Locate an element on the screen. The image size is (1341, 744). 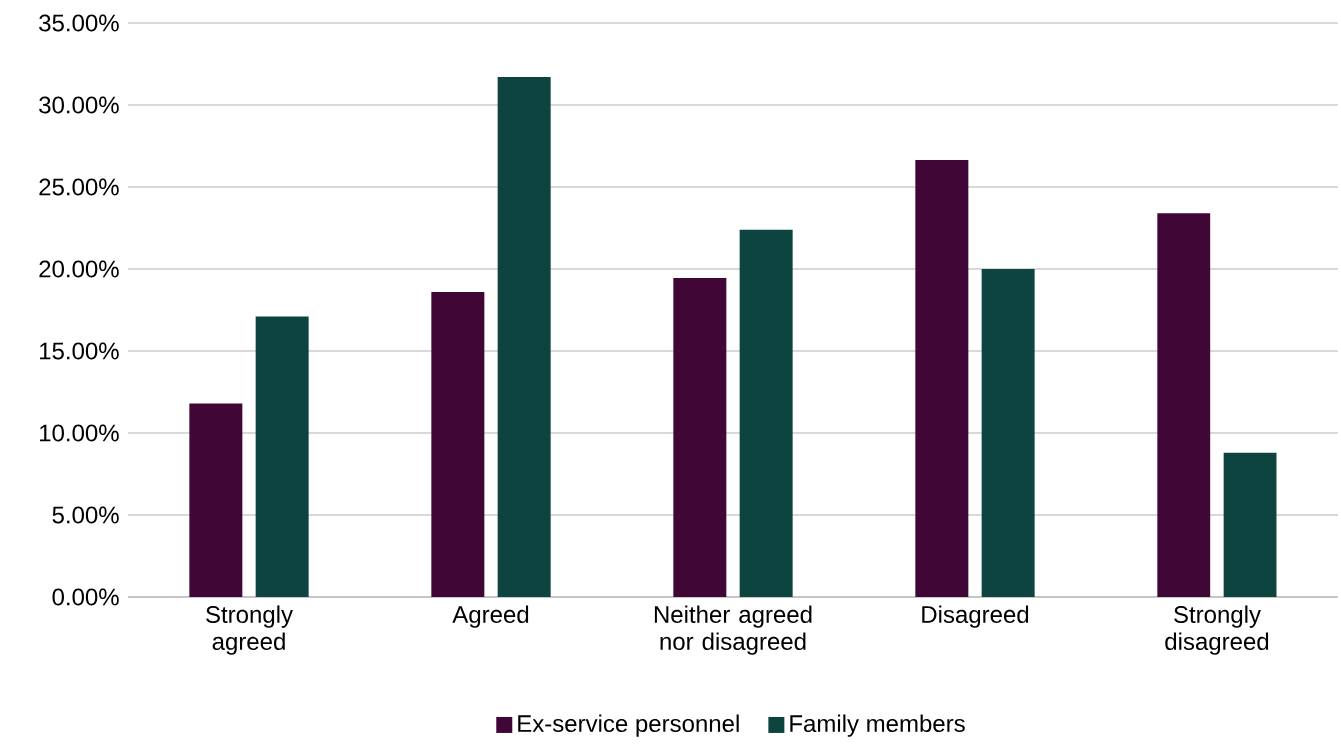
x-tick-label: Disagreed is located at coordinates (975, 616).